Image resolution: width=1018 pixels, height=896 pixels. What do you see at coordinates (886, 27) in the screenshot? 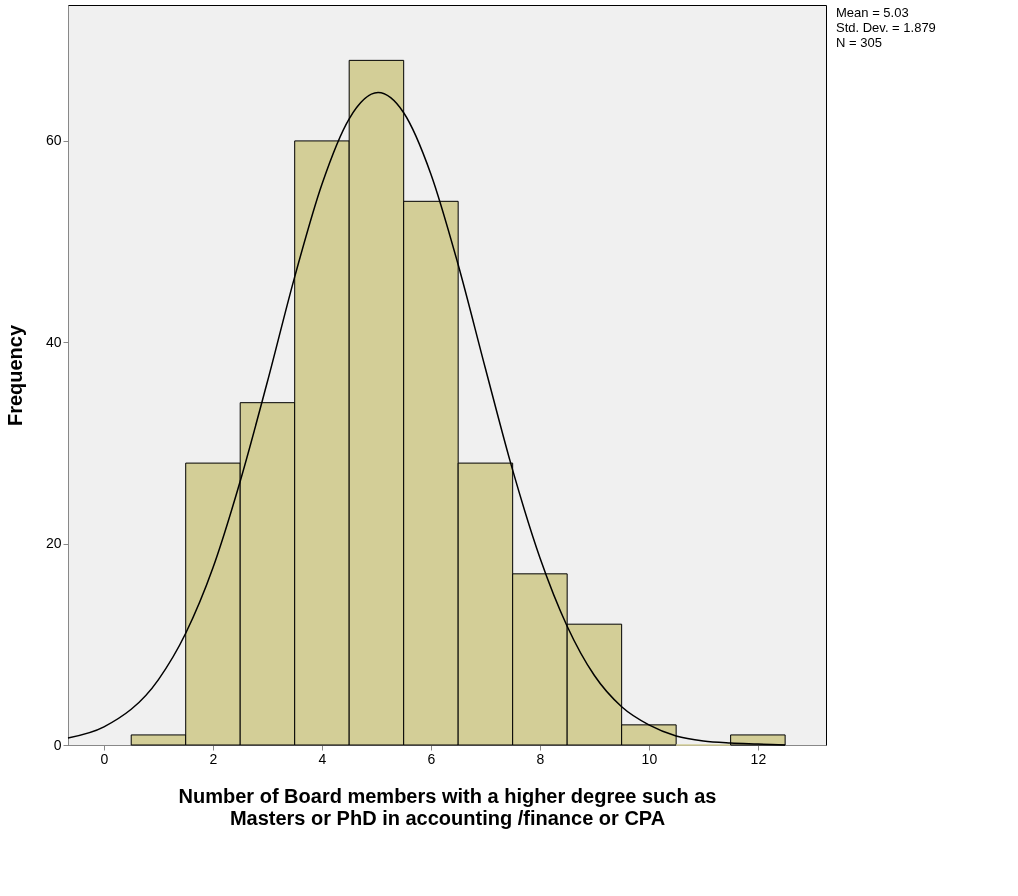
I see `text: Std. Dev. = 1.879` at bounding box center [886, 27].